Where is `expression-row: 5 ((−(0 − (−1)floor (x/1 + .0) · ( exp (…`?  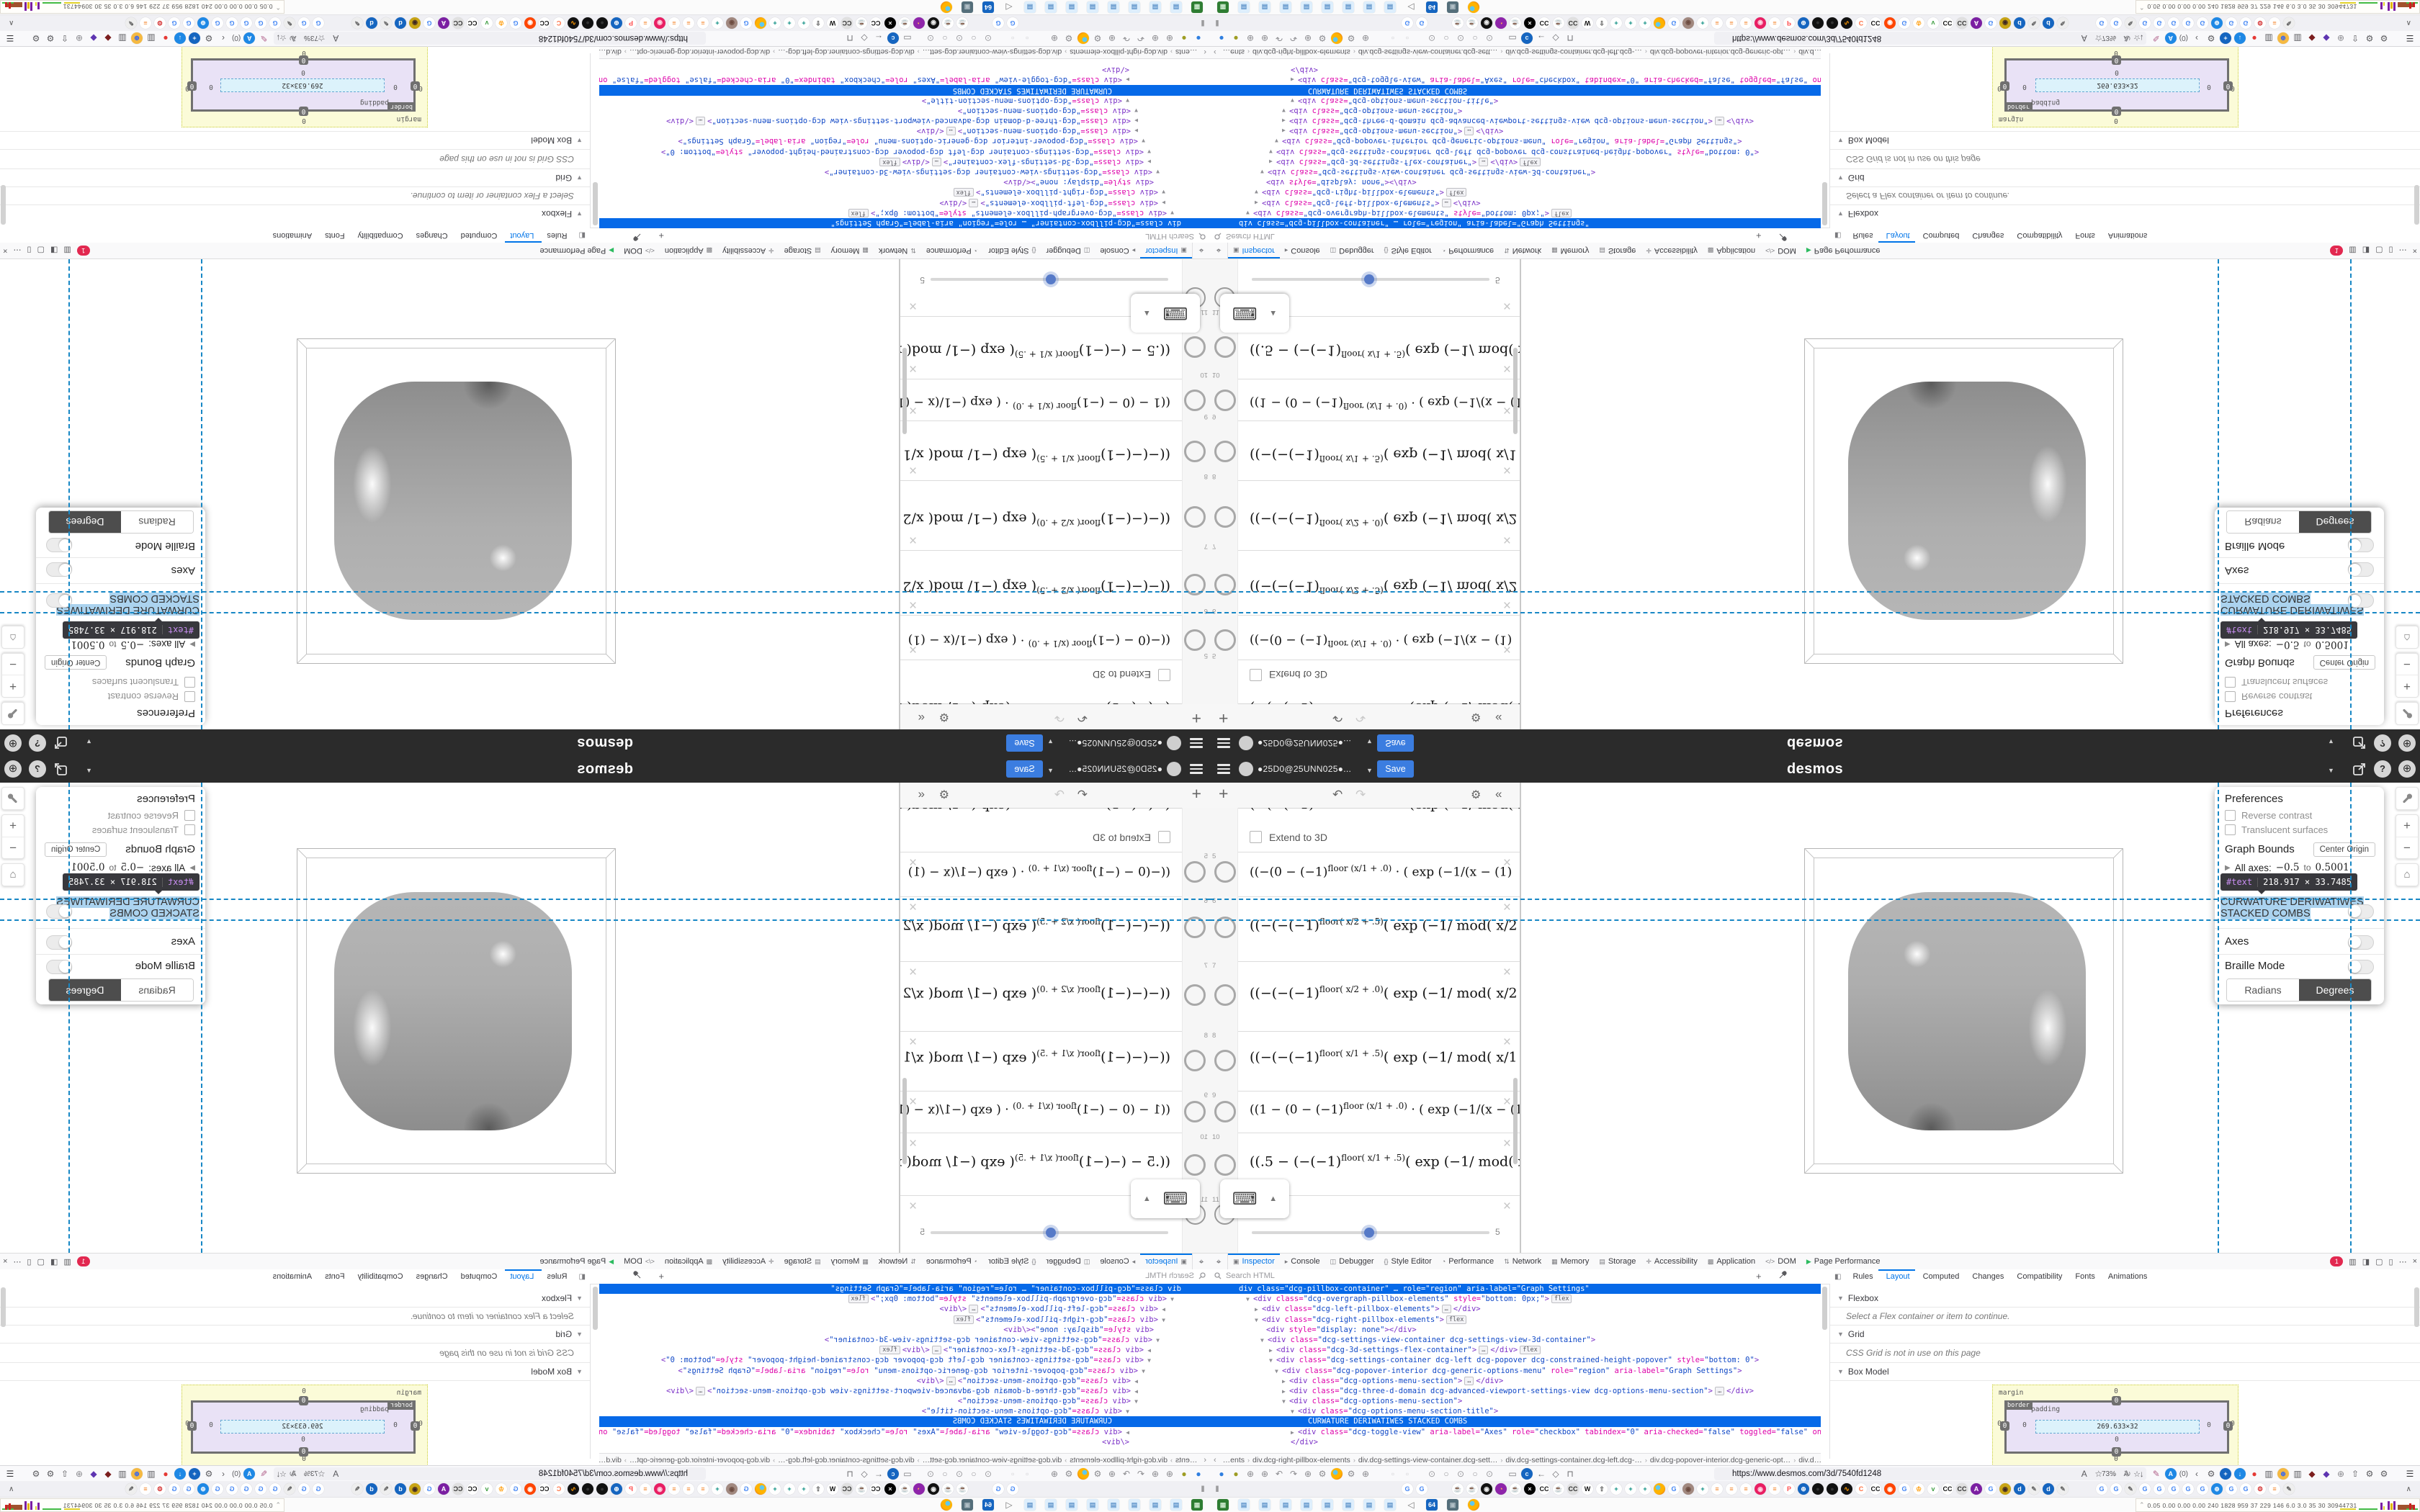 expression-row: 5 ((−(0 − (−1)floor (x/1 + .0) · ( exp (… is located at coordinates (1055, 874).